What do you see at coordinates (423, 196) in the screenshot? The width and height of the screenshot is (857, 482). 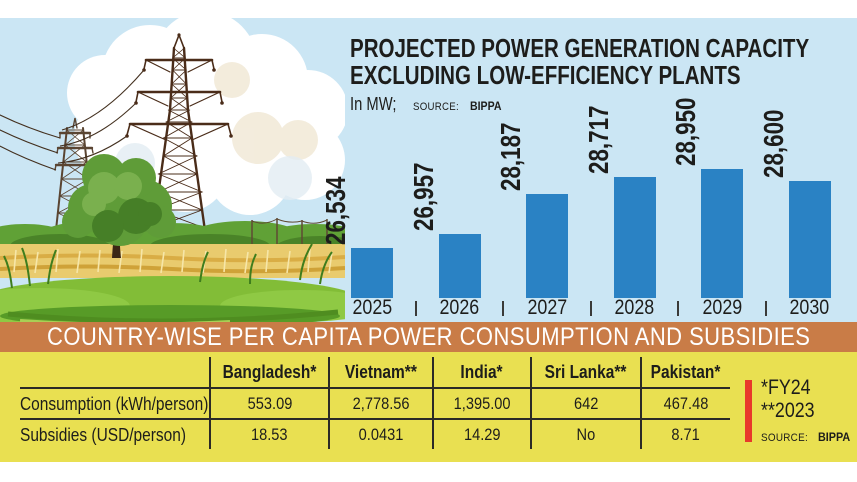 I see `bar-value-label-2026: 26,957` at bounding box center [423, 196].